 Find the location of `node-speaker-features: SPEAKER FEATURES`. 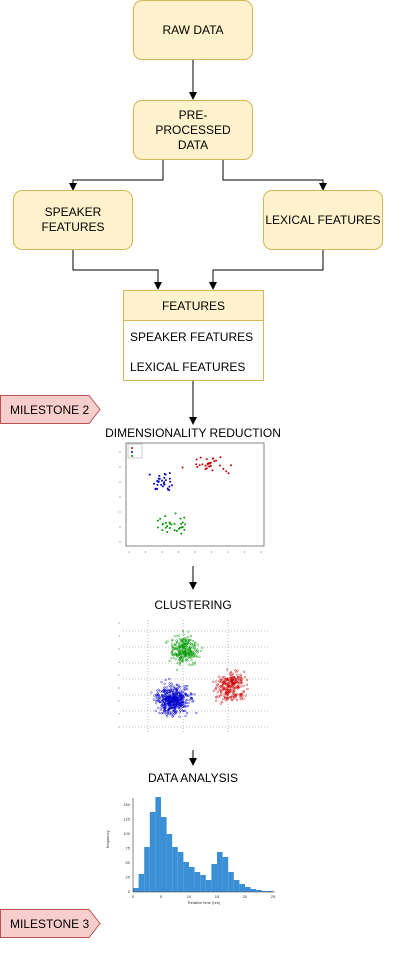

node-speaker-features: SPEAKER FEATURES is located at coordinates (73, 220).